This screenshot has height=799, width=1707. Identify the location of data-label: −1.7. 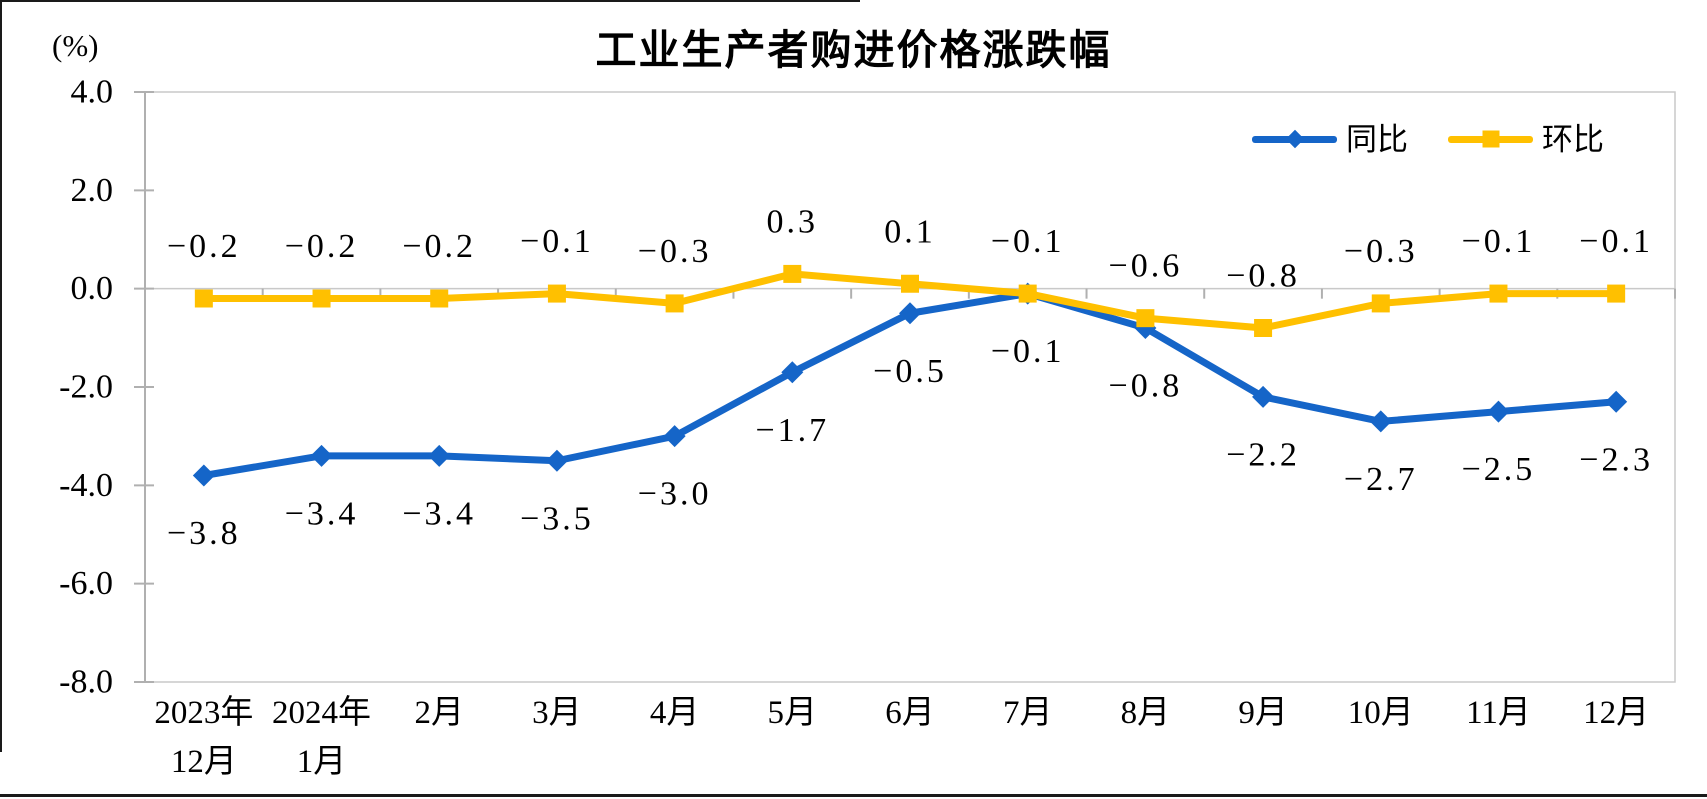
(792, 430).